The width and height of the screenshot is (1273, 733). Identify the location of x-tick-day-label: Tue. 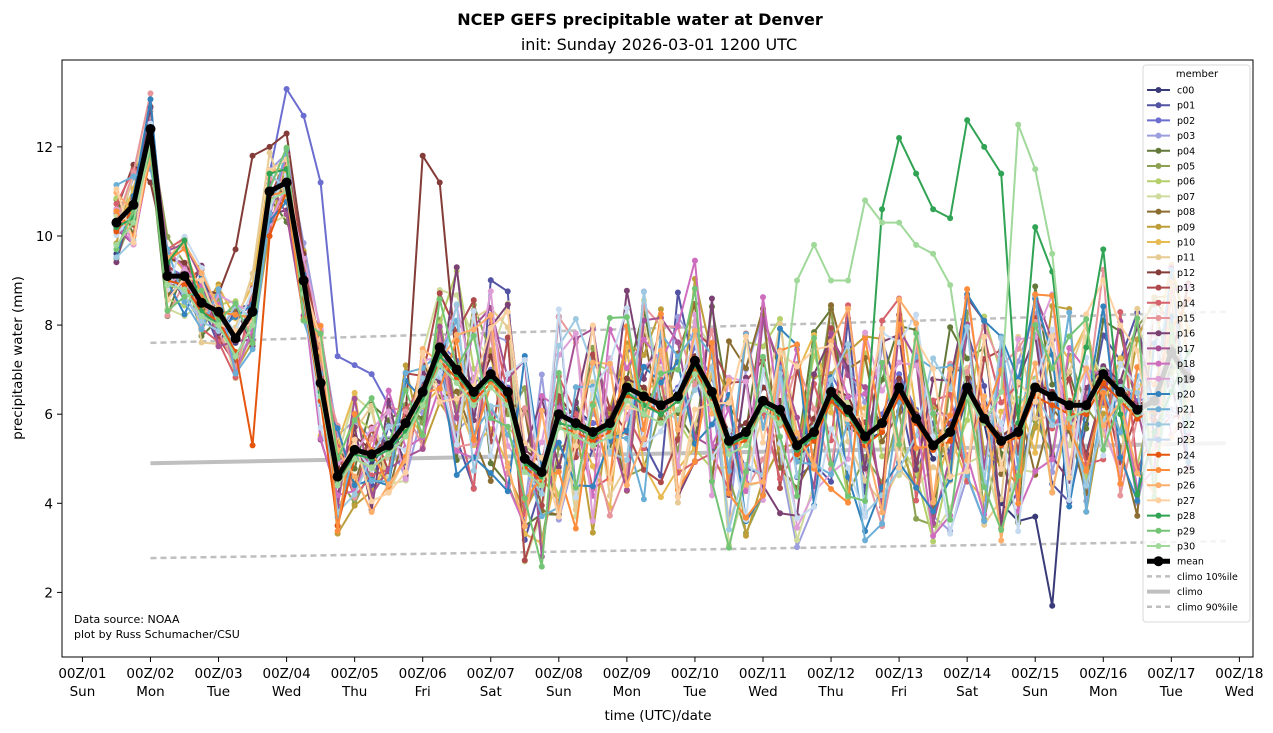
(1171, 692).